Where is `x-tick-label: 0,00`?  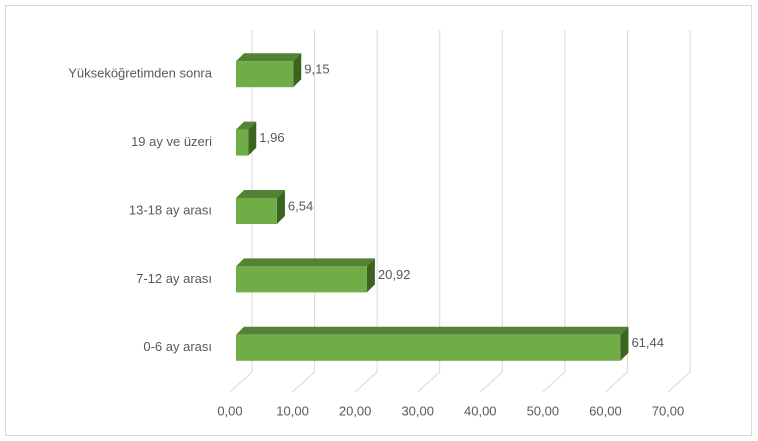
x-tick-label: 0,00 is located at coordinates (229, 410).